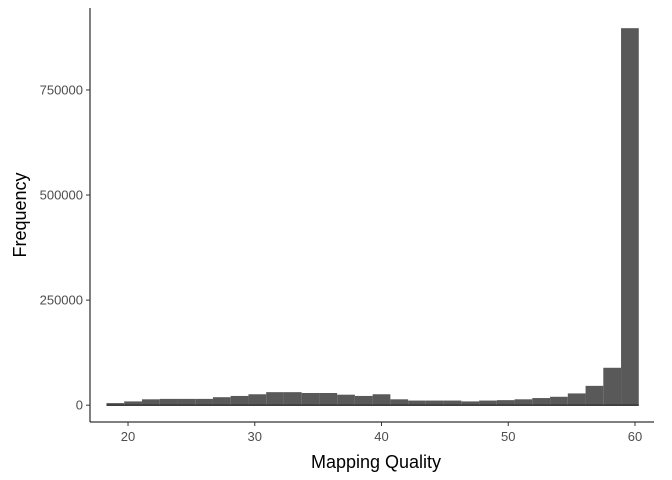  I want to click on x-axis-ticks: 20 30 40 50 60, so click(381, 433).